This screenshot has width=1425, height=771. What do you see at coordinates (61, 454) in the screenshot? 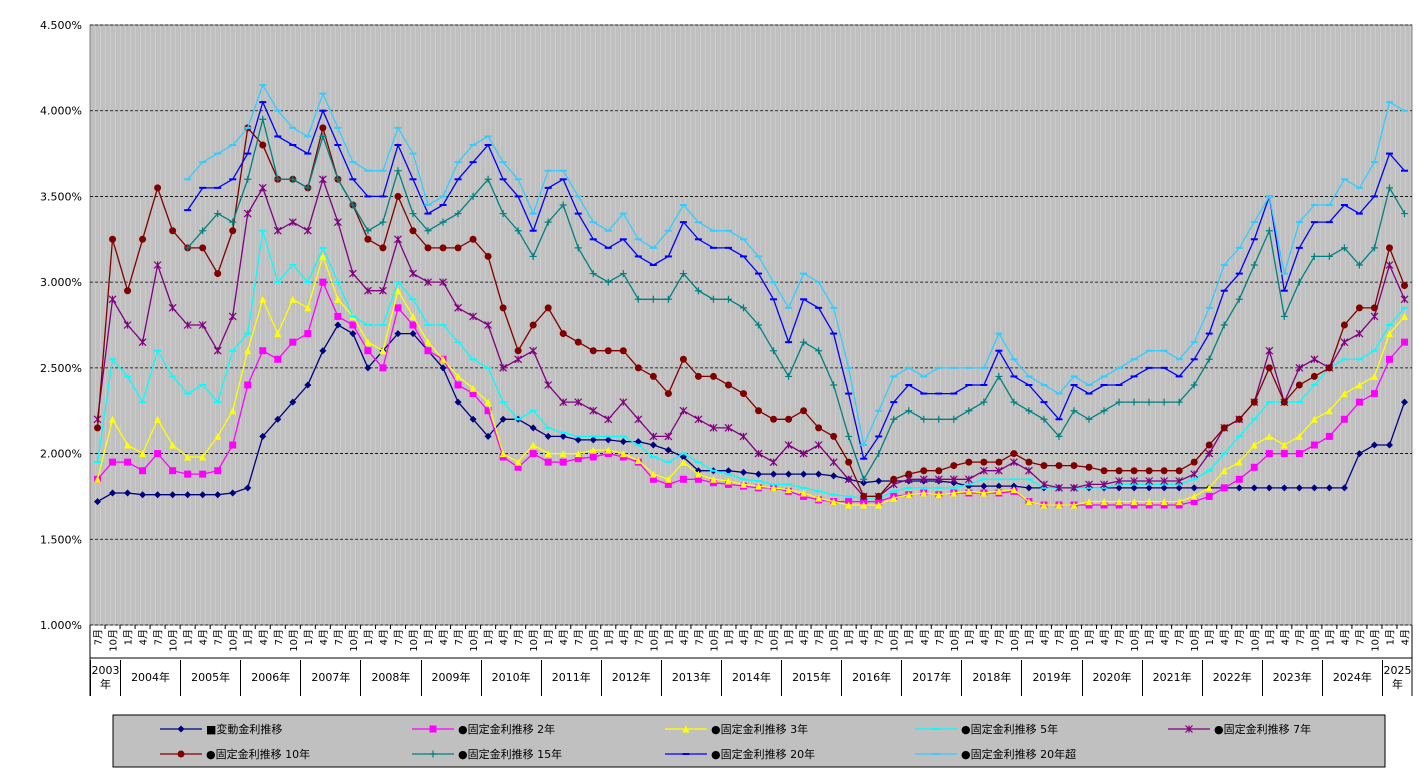
I see `y-tick-label: 2.000%` at bounding box center [61, 454].